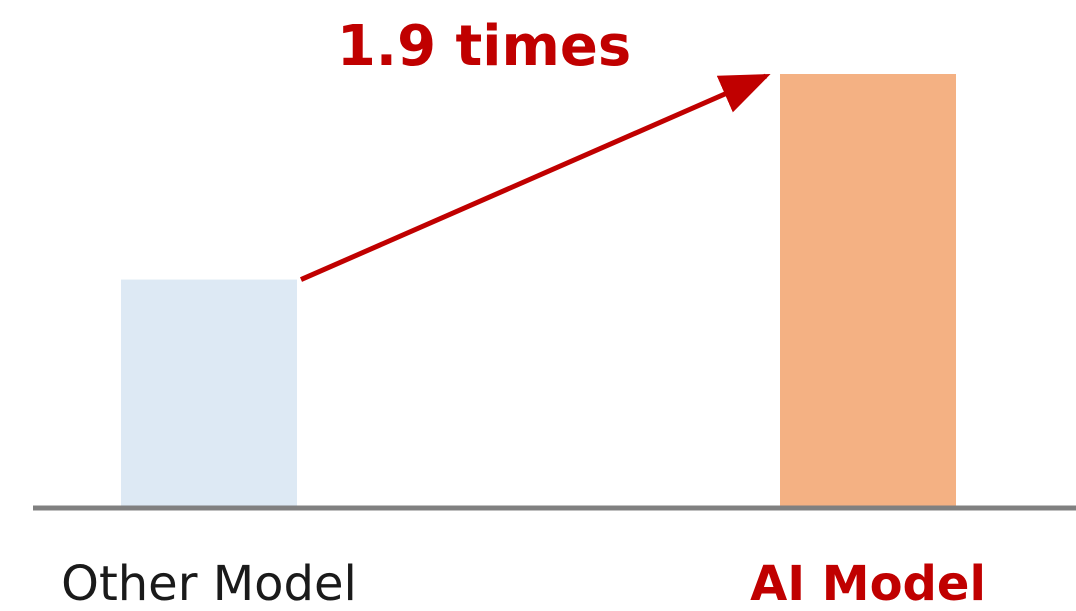 This screenshot has height=611, width=1076. Describe the element at coordinates (868, 291) in the screenshot. I see `bar-ai-model` at that location.